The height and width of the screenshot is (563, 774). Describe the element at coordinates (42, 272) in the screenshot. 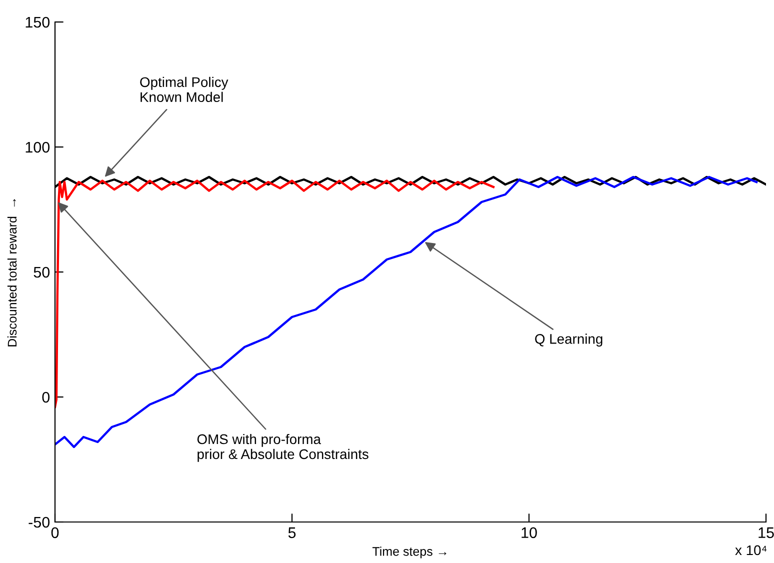

I see `y-tick-label: 50` at that location.